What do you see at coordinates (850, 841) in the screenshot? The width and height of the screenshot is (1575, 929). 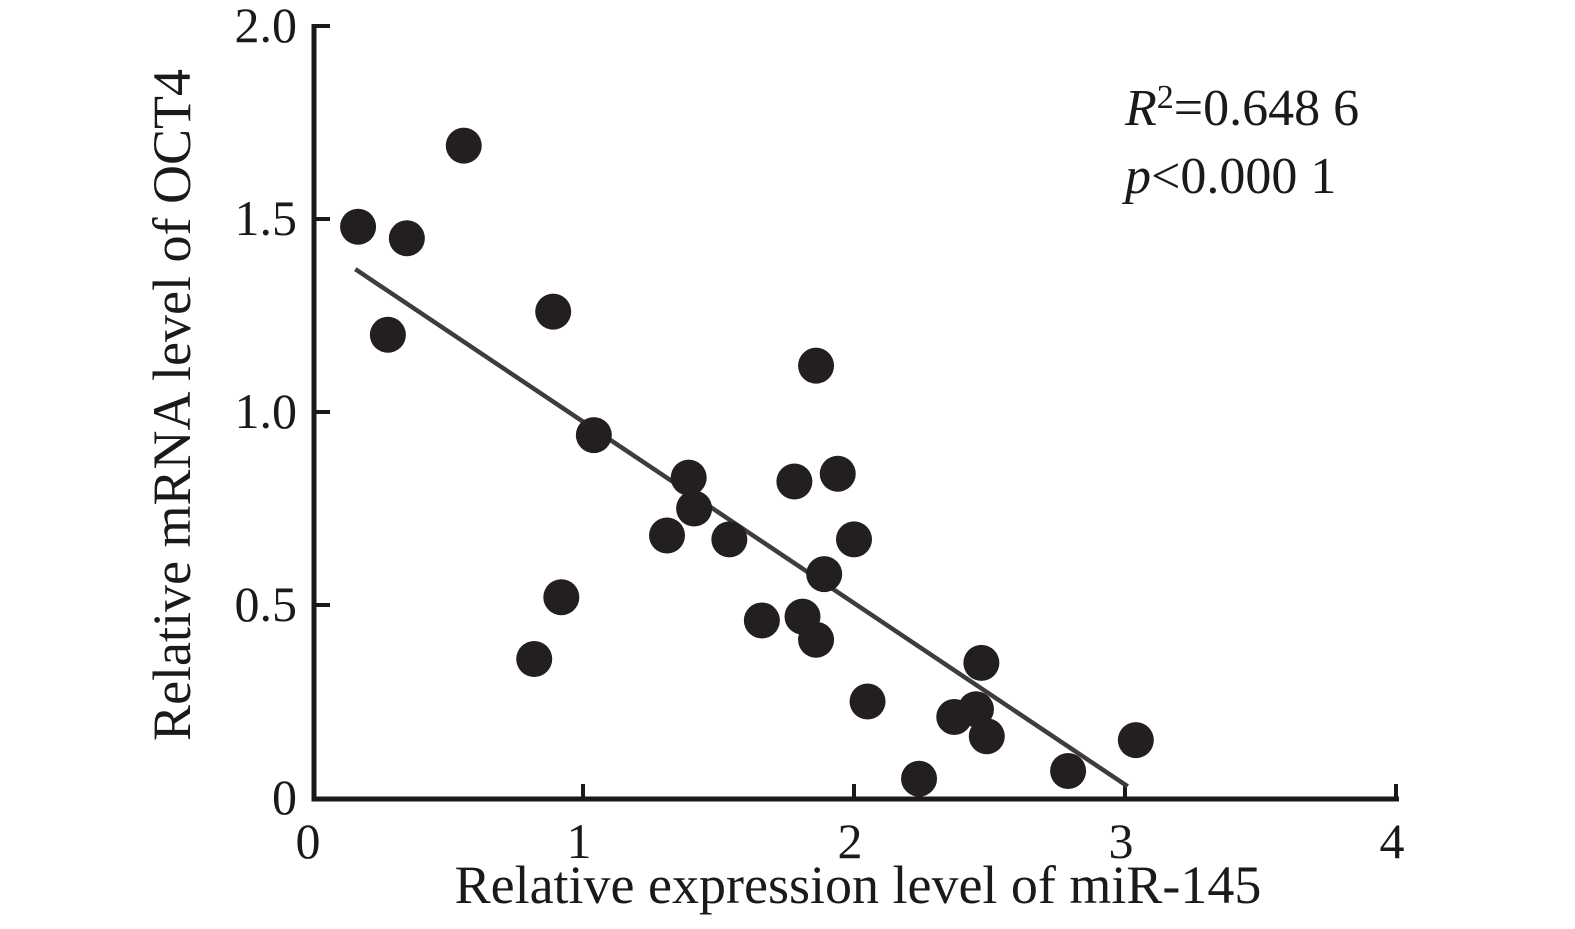 I see `x-tick-label: 2` at bounding box center [850, 841].